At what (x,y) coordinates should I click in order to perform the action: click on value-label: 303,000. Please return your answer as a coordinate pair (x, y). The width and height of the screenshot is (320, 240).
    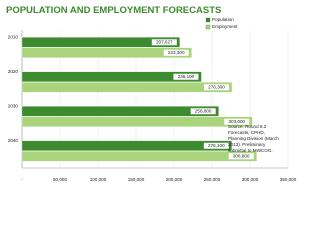
    Looking at the image, I should click on (236, 121).